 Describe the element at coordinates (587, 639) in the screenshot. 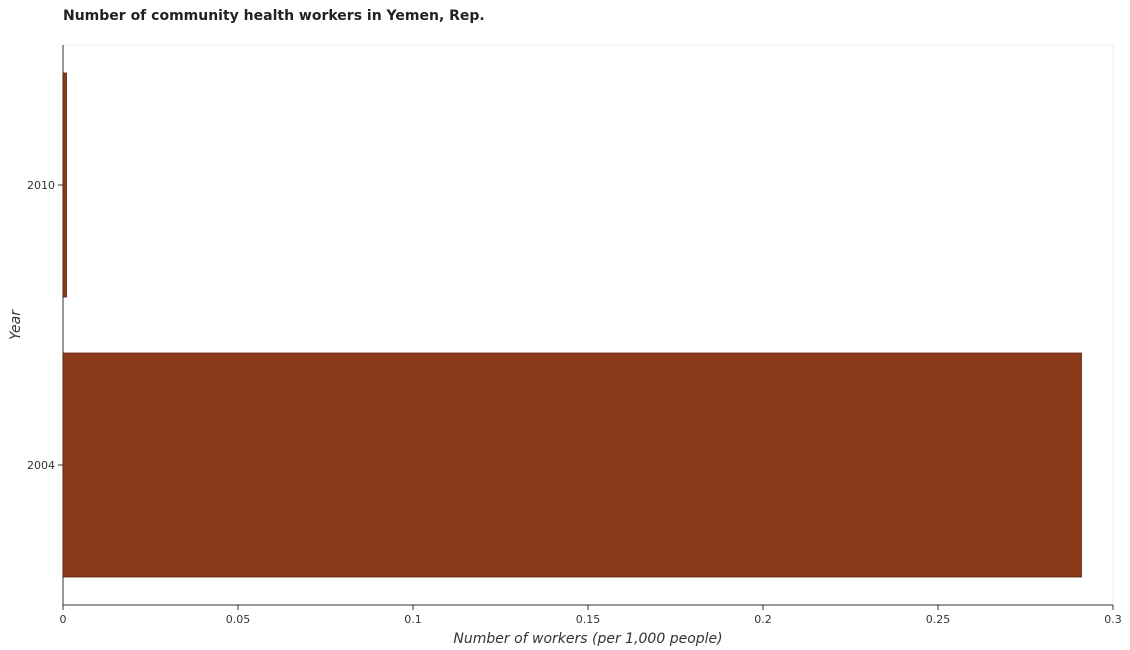

I see `x-axis-label: Number of workers (per 1,000 people)` at that location.